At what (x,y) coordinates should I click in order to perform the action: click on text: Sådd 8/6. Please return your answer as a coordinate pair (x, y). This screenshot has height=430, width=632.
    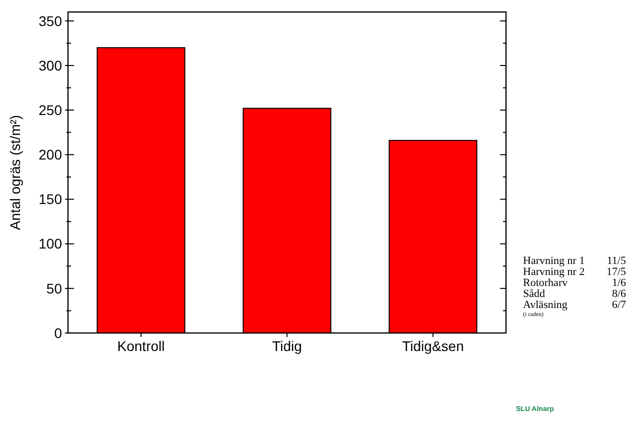
    Looking at the image, I should click on (574, 294).